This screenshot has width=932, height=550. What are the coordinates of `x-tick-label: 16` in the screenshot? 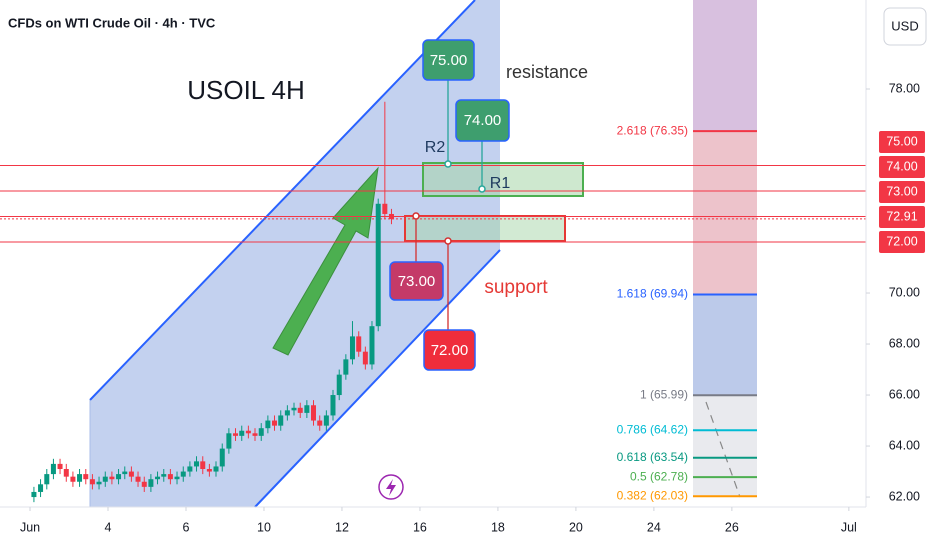 It's located at (420, 527).